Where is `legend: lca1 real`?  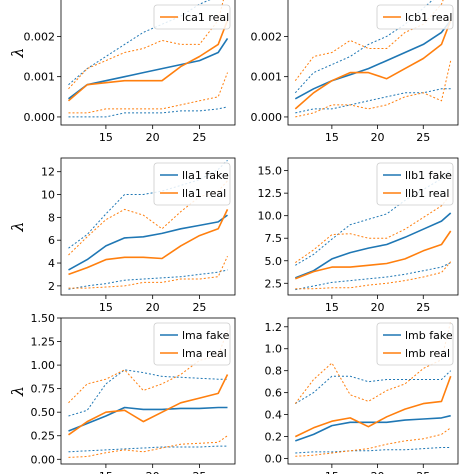
legend: lca1 real is located at coordinates (192, 17).